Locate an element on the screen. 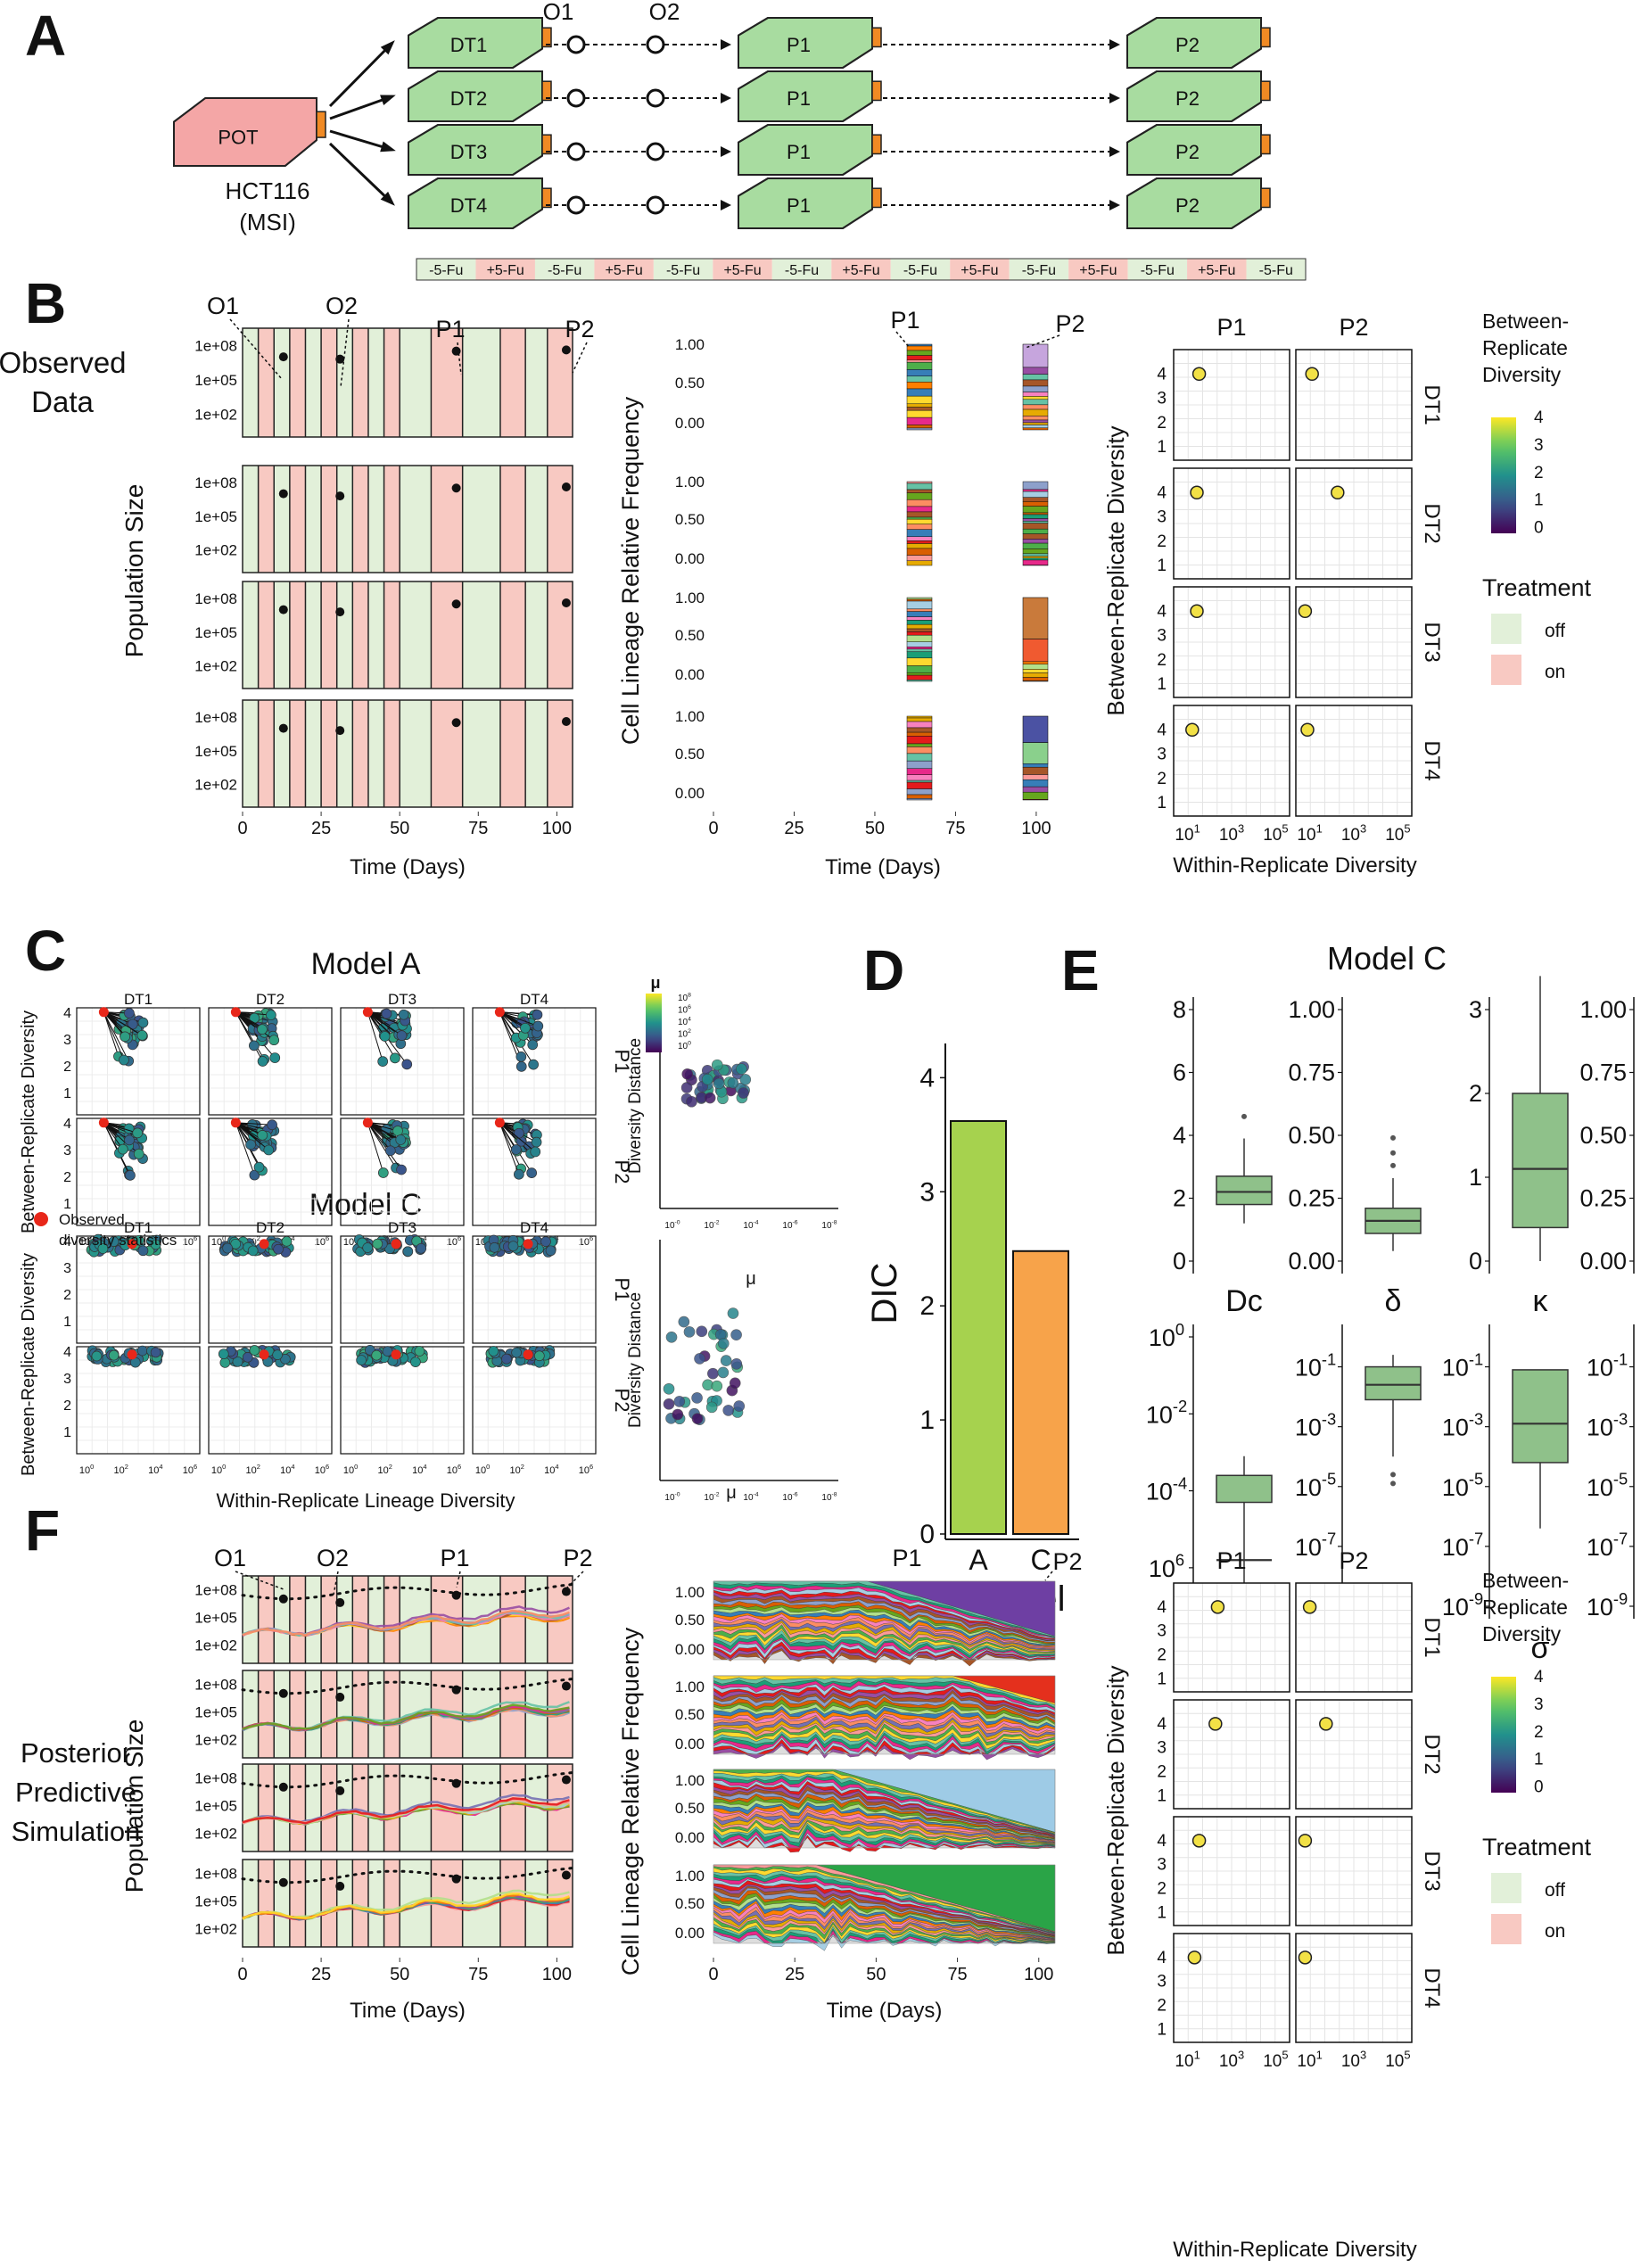 The height and width of the screenshot is (2268, 1649). y-tick-label: 0.75 is located at coordinates (1311, 1073).